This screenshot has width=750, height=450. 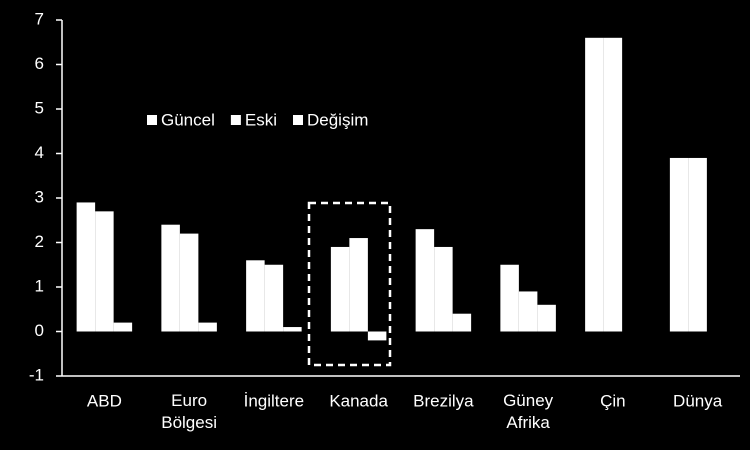 What do you see at coordinates (104, 400) in the screenshot?
I see `x-tick-label: ABD` at bounding box center [104, 400].